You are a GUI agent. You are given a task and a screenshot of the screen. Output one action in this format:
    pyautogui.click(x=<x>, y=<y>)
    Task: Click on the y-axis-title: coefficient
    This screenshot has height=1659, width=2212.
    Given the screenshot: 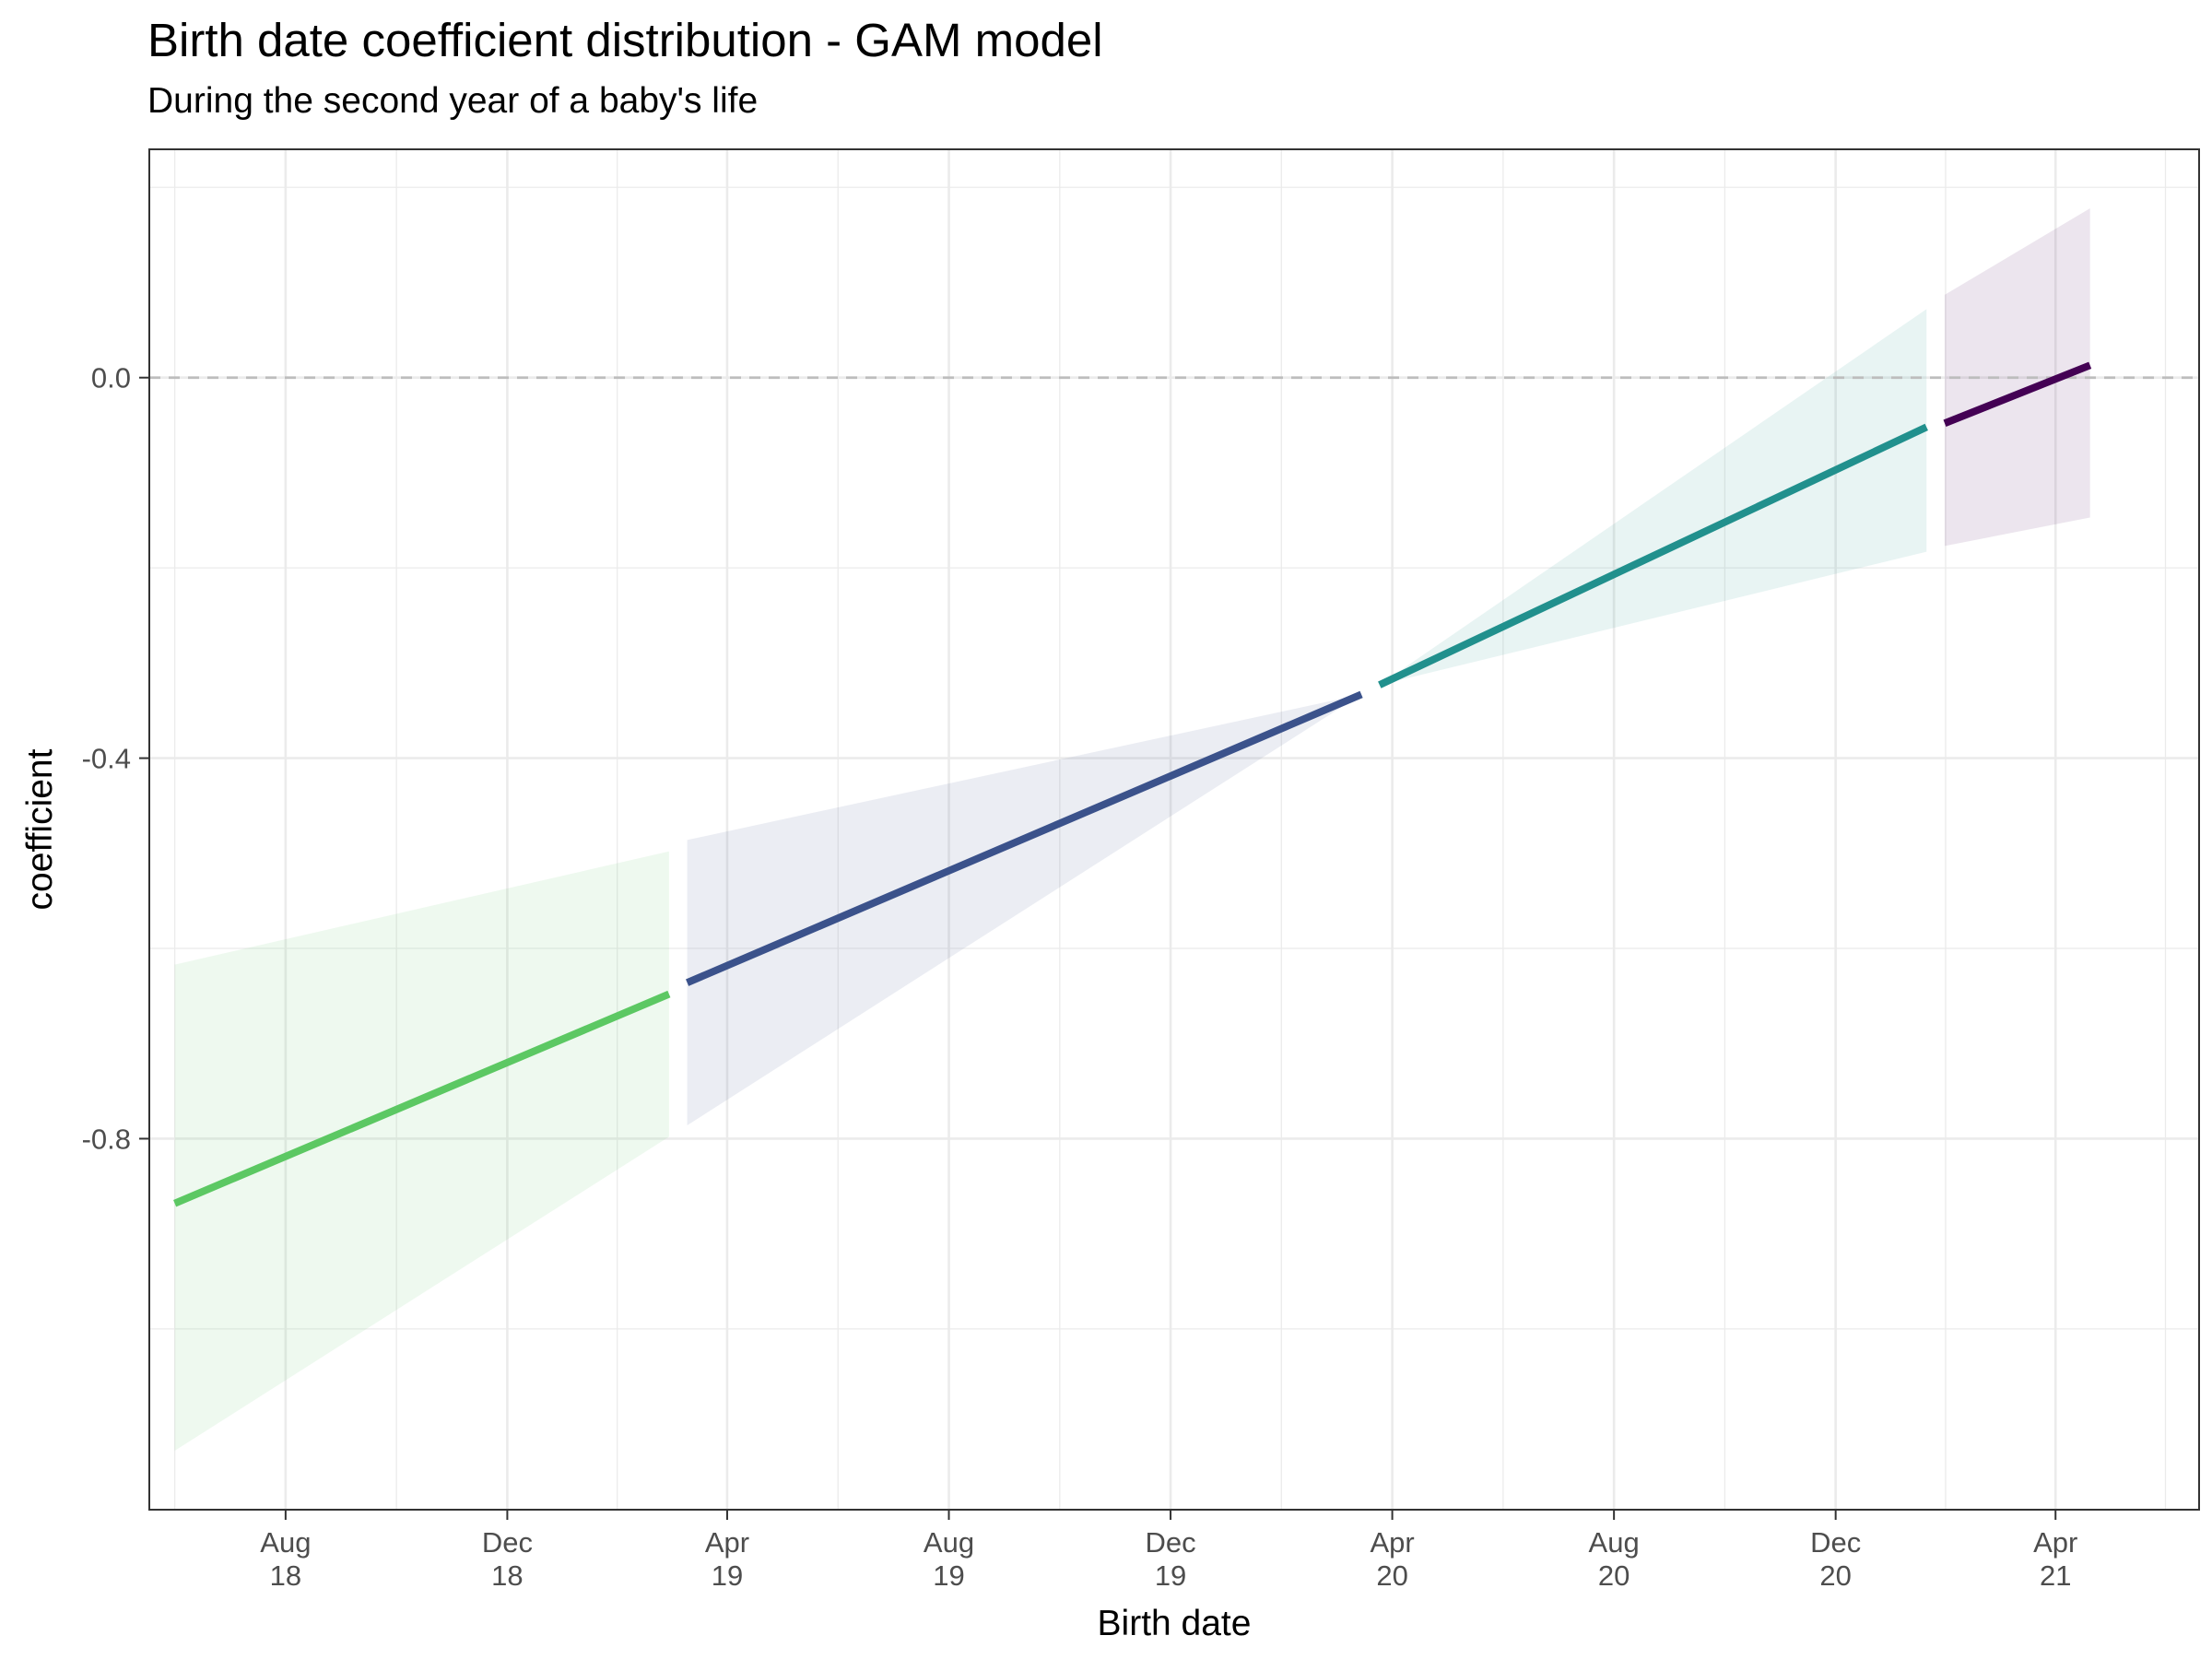 What is the action you would take?
    pyautogui.click(x=40, y=829)
    